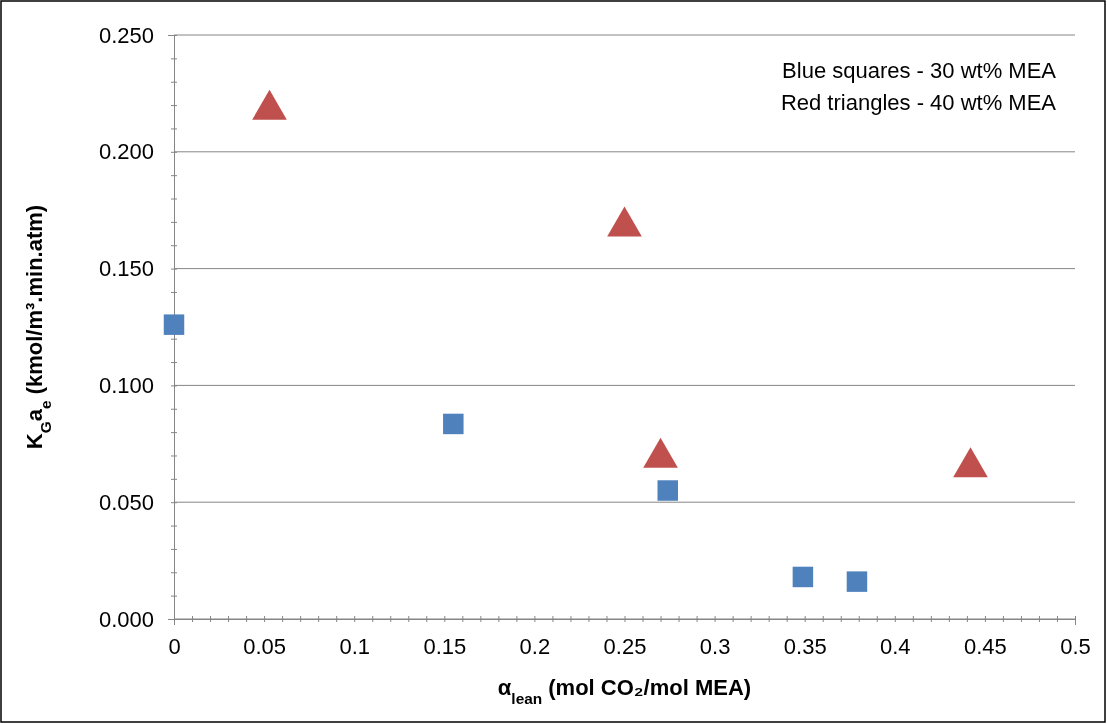 Image resolution: width=1107 pixels, height=724 pixels. What do you see at coordinates (895, 647) in the screenshot?
I see `x-tick-label: 0.4` at bounding box center [895, 647].